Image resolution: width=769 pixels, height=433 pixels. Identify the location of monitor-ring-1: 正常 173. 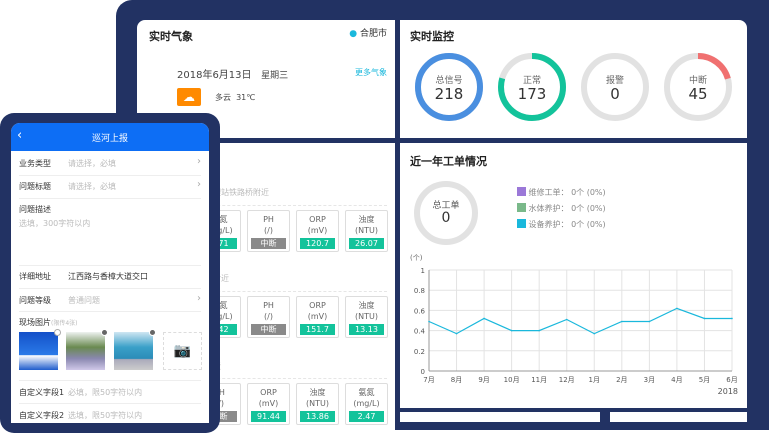
(532, 87).